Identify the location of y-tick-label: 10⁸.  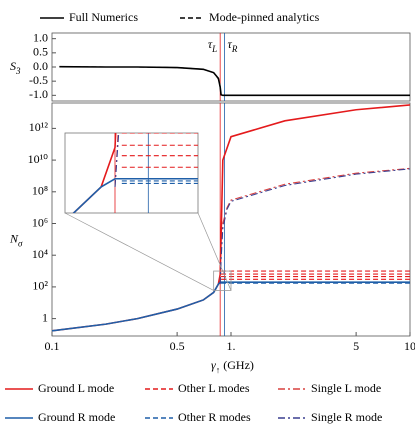
(40, 191).